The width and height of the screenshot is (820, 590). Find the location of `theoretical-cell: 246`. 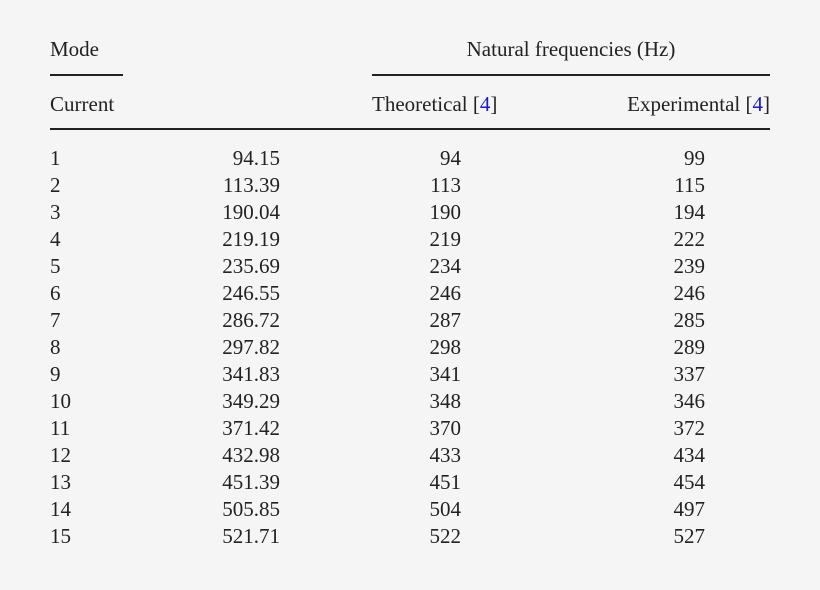

theoretical-cell: 246 is located at coordinates (445, 293).